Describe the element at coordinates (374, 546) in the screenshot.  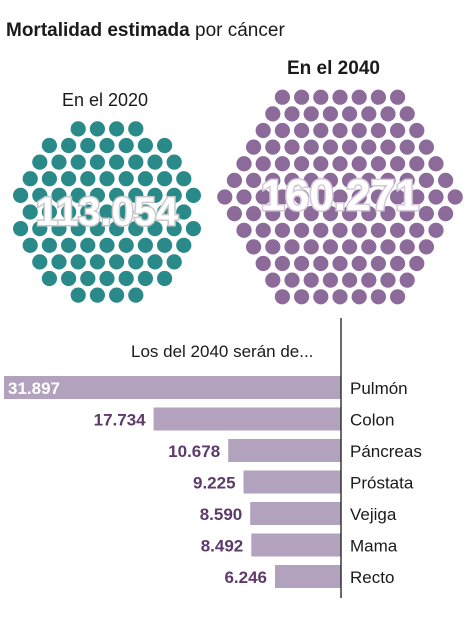
I see `category-label: Mama` at that location.